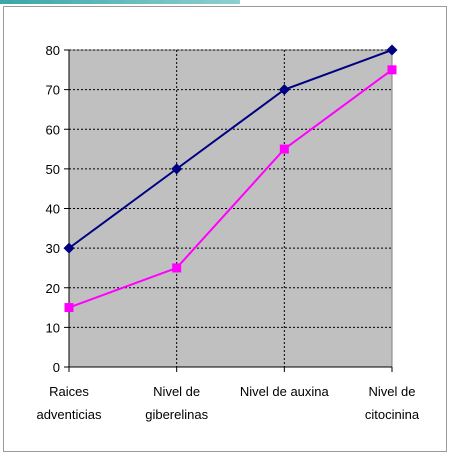 This screenshot has width=452, height=457. I want to click on top-accent-strip, so click(120, 2).